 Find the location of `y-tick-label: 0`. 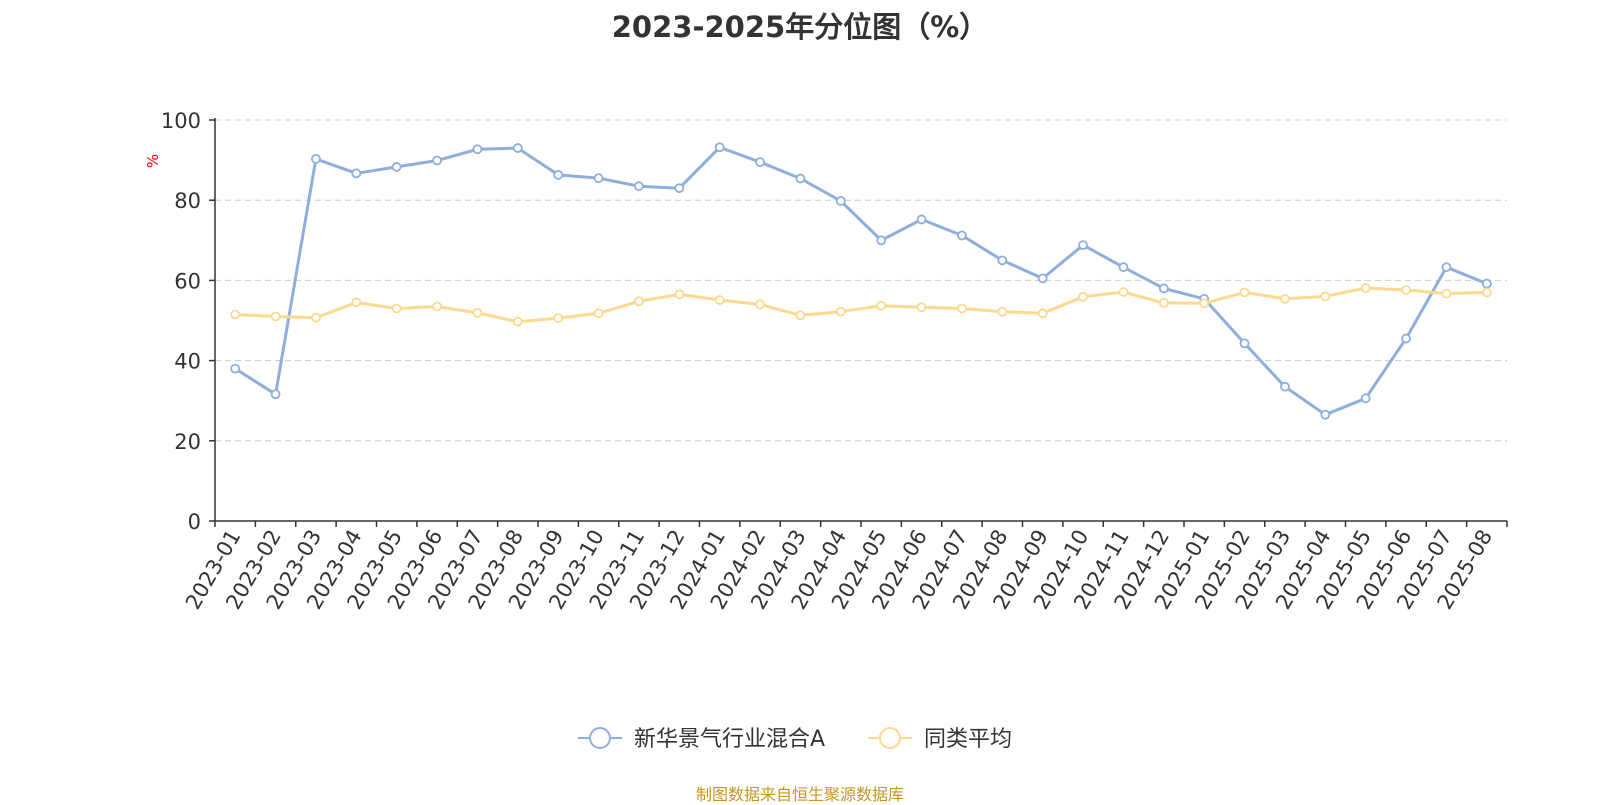

y-tick-label: 0 is located at coordinates (194, 522).